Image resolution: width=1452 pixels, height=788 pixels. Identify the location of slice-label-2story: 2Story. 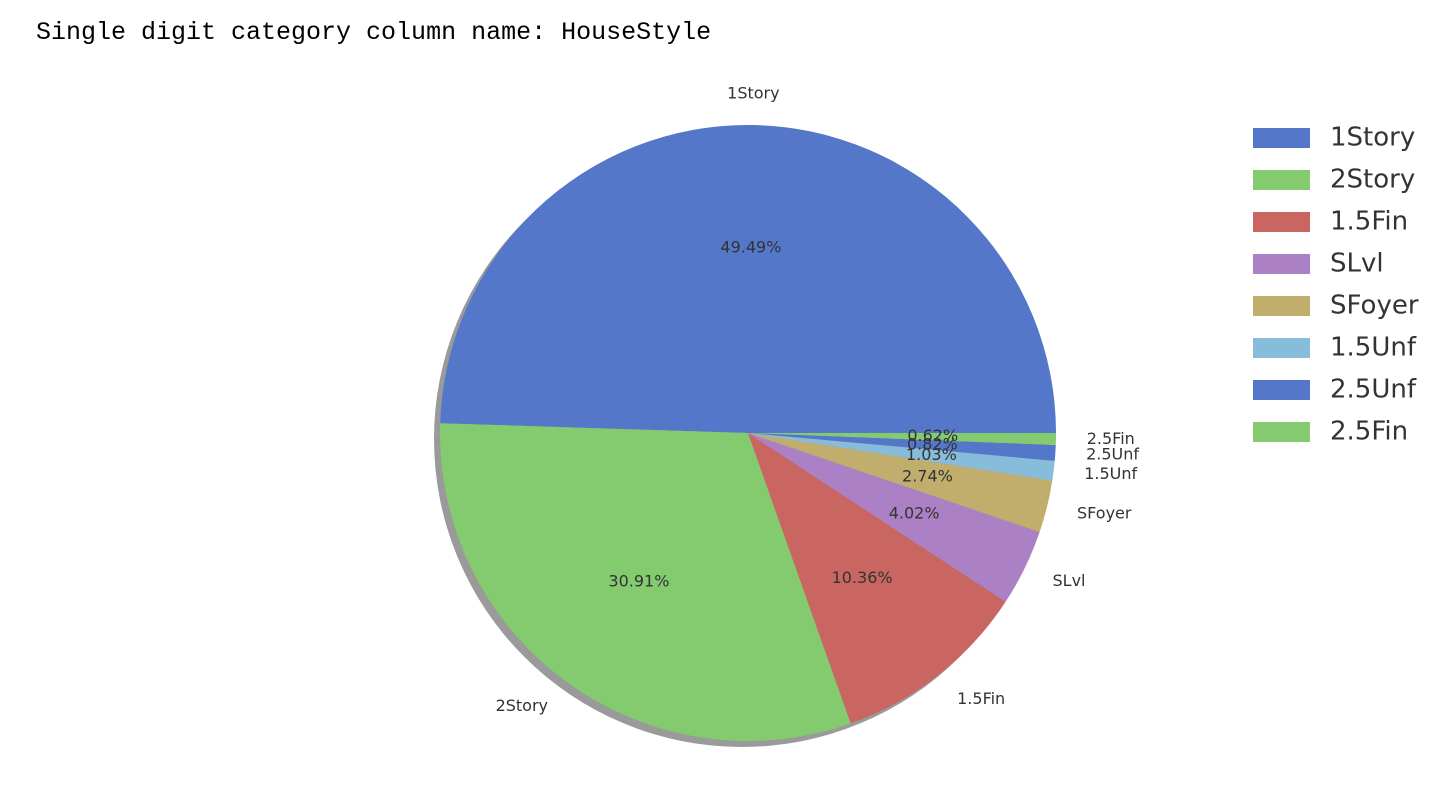
(522, 705).